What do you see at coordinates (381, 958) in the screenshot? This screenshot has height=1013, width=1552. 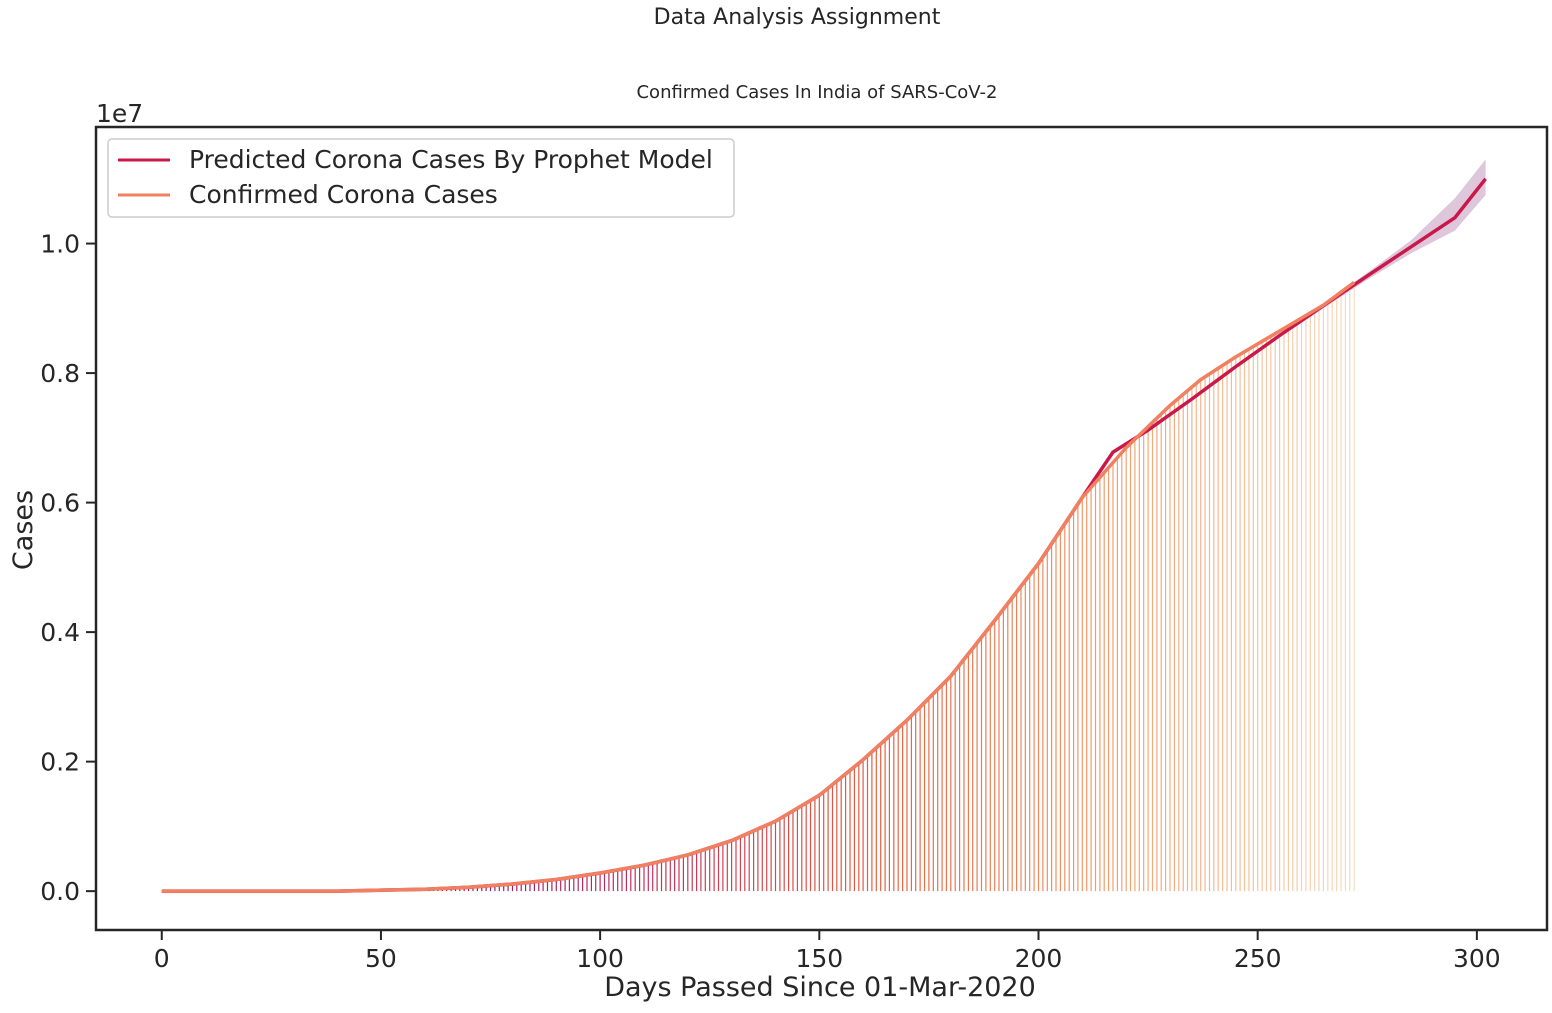 I see `x-tick-label: 50` at bounding box center [381, 958].